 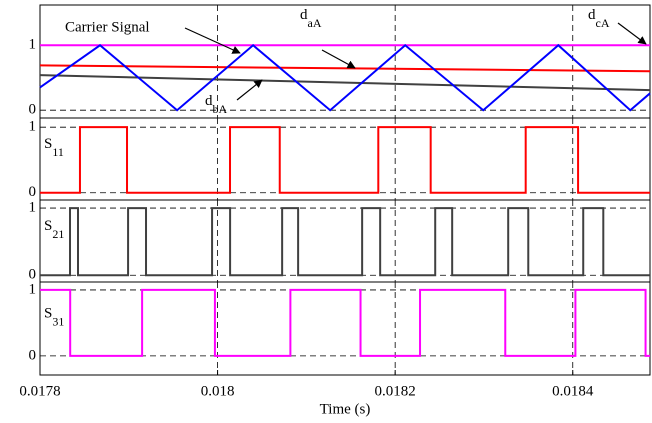 What do you see at coordinates (39, 391) in the screenshot?
I see `x-tick-label: 0.0178` at bounding box center [39, 391].